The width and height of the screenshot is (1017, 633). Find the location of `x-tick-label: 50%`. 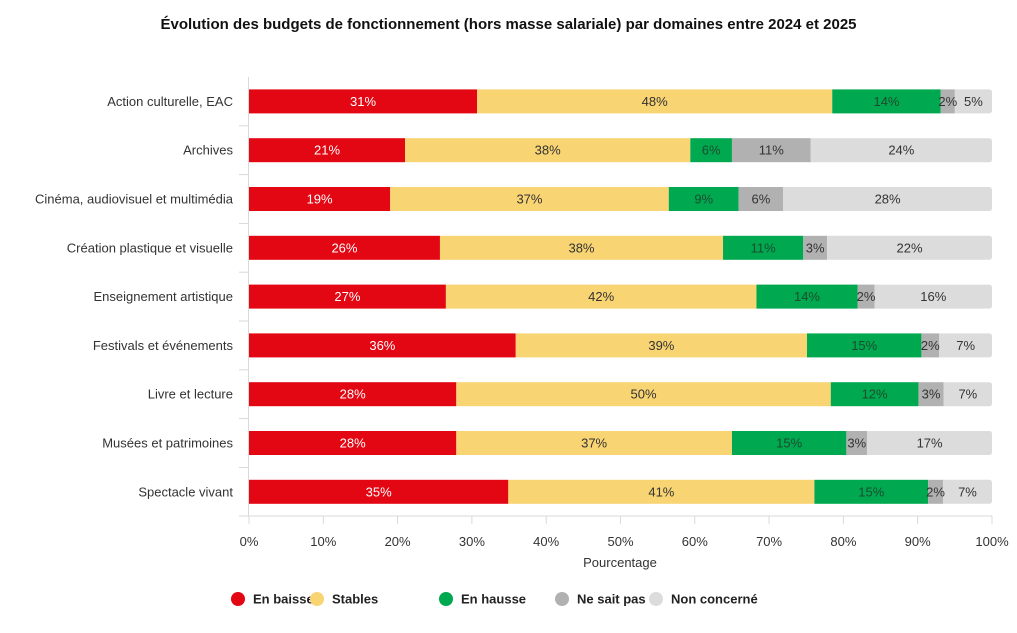

x-tick-label: 50% is located at coordinates (620, 541).